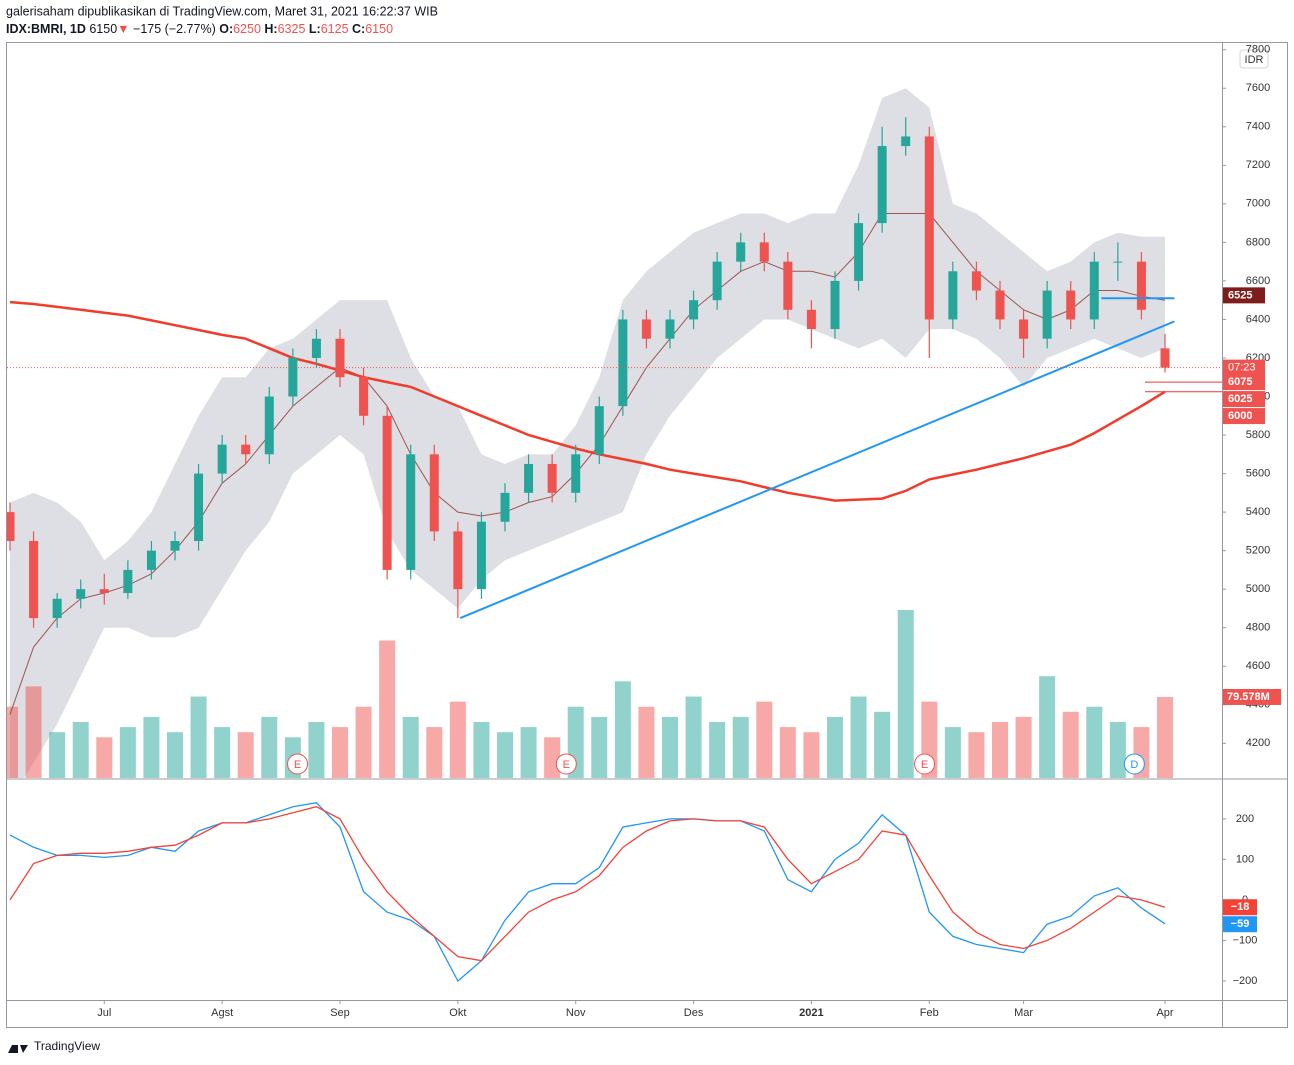  What do you see at coordinates (1258, 435) in the screenshot?
I see `y-tick-label: 5800` at bounding box center [1258, 435].